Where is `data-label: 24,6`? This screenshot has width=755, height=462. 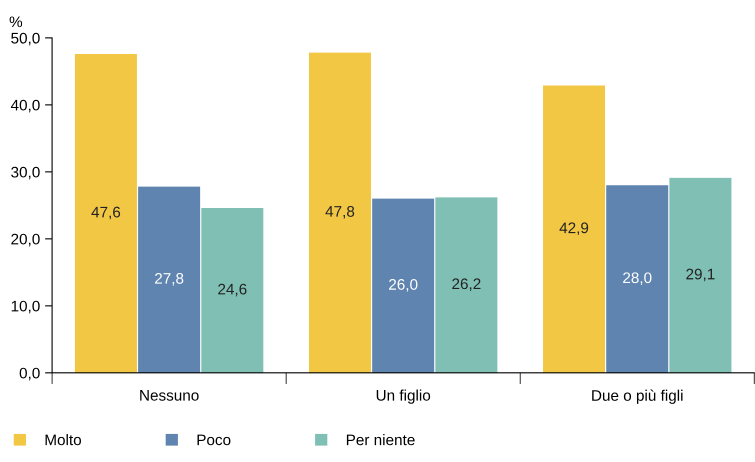
data-label: 24,6 is located at coordinates (232, 290).